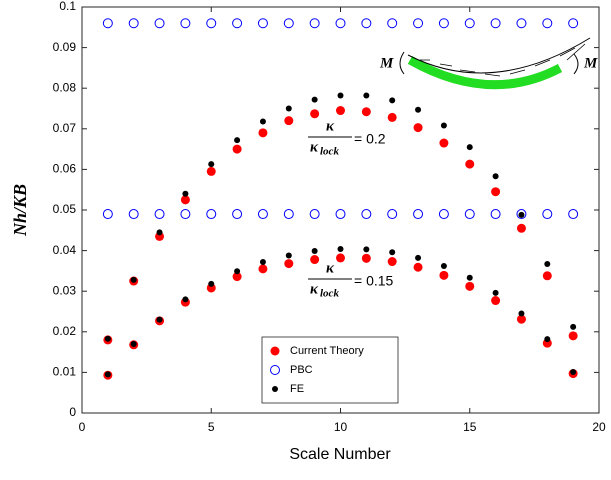 The height and width of the screenshot is (480, 611). I want to click on legend-label: PBC, so click(301, 370).